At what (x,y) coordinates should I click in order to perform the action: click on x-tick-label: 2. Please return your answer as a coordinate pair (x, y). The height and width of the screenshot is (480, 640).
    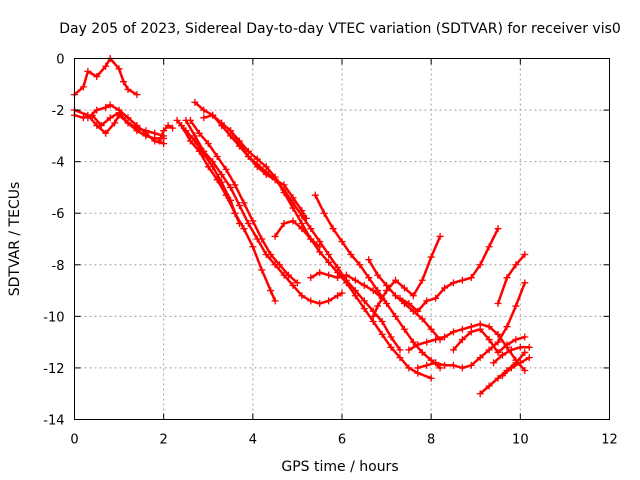
    Looking at the image, I should click on (164, 440).